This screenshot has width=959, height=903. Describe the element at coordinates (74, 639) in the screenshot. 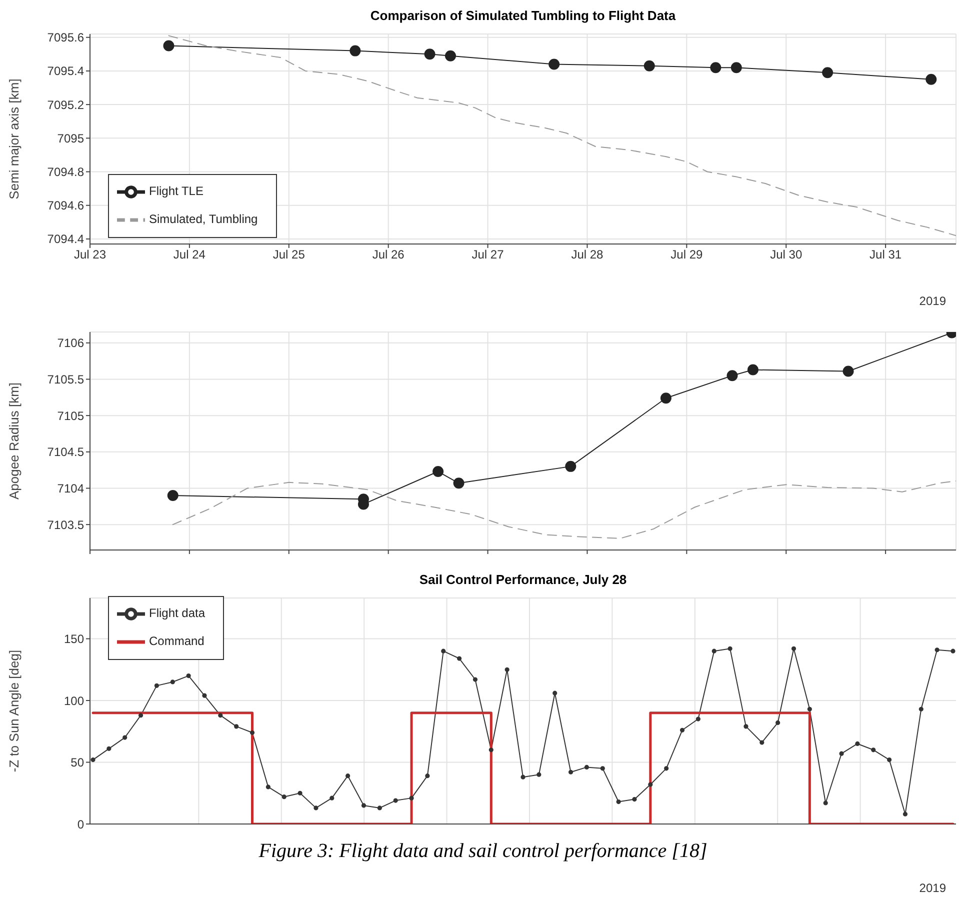

I see `y-tick-label: 150` at that location.